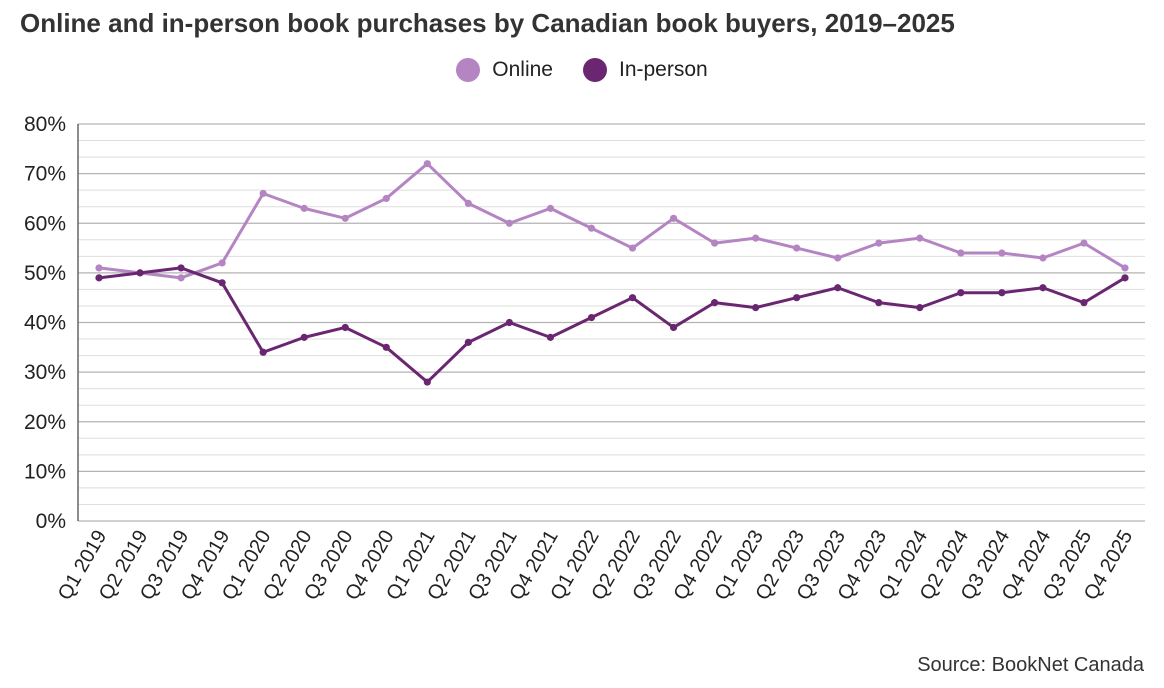  Describe the element at coordinates (51, 521) in the screenshot. I see `y-tick-label: 0%` at that location.